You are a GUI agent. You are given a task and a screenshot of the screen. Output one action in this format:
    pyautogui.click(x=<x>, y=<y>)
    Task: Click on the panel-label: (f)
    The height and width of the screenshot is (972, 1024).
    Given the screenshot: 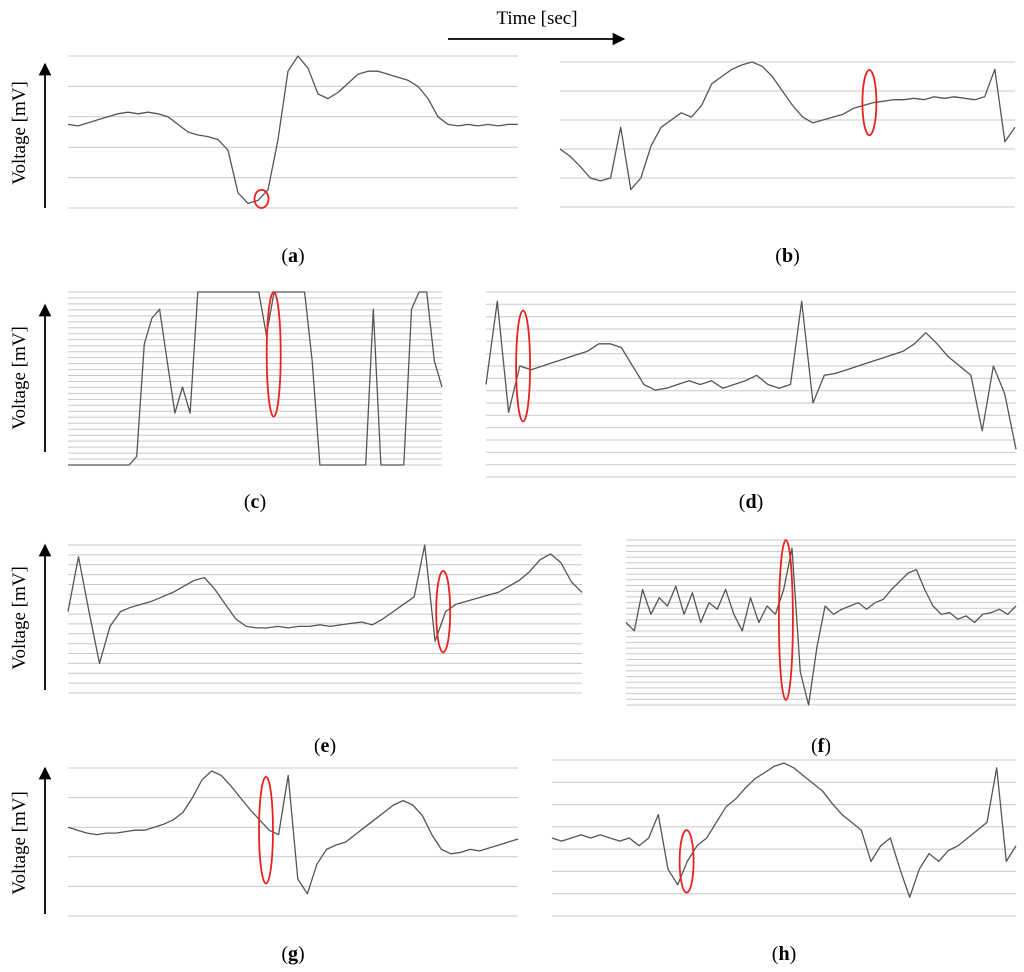 What is the action you would take?
    pyautogui.click(x=821, y=746)
    